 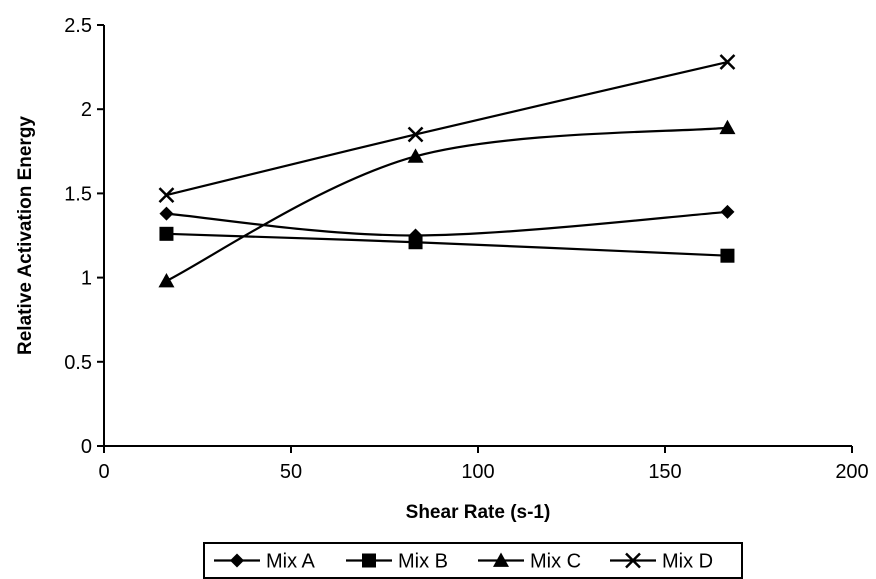 What do you see at coordinates (555, 562) in the screenshot?
I see `legend-label: Mix C` at bounding box center [555, 562].